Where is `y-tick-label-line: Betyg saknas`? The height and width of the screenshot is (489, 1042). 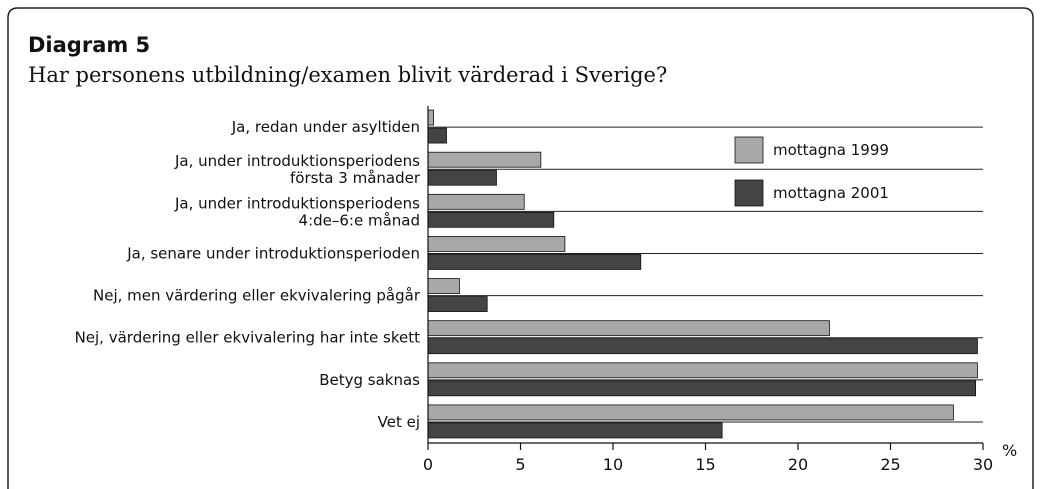
y-tick-label-line: Betyg saknas is located at coordinates (369, 380).